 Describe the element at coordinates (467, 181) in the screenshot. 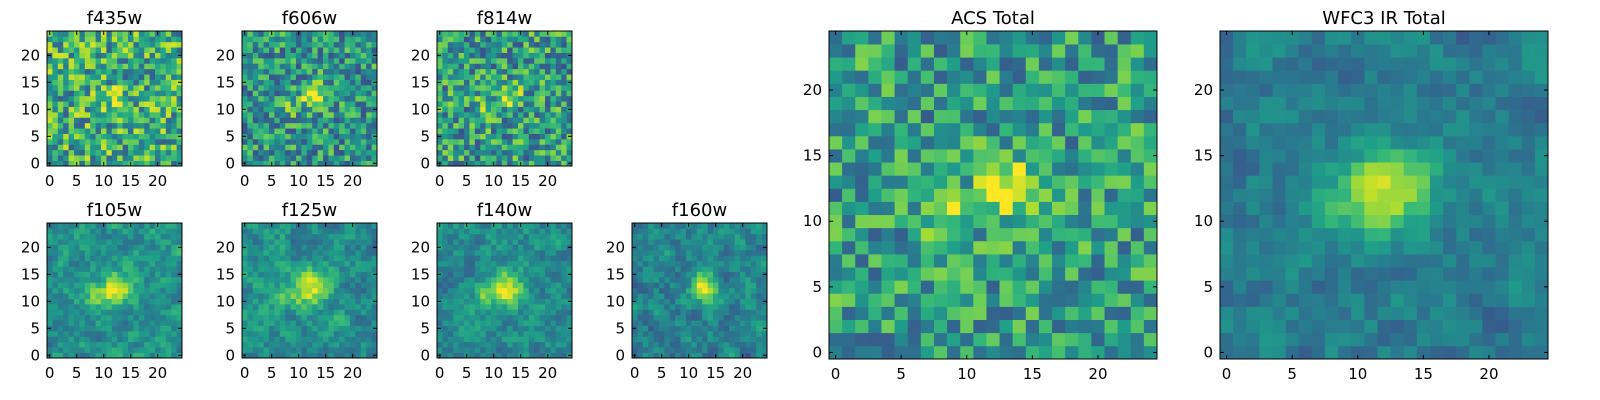

I see `x-tick-label: 5` at that location.